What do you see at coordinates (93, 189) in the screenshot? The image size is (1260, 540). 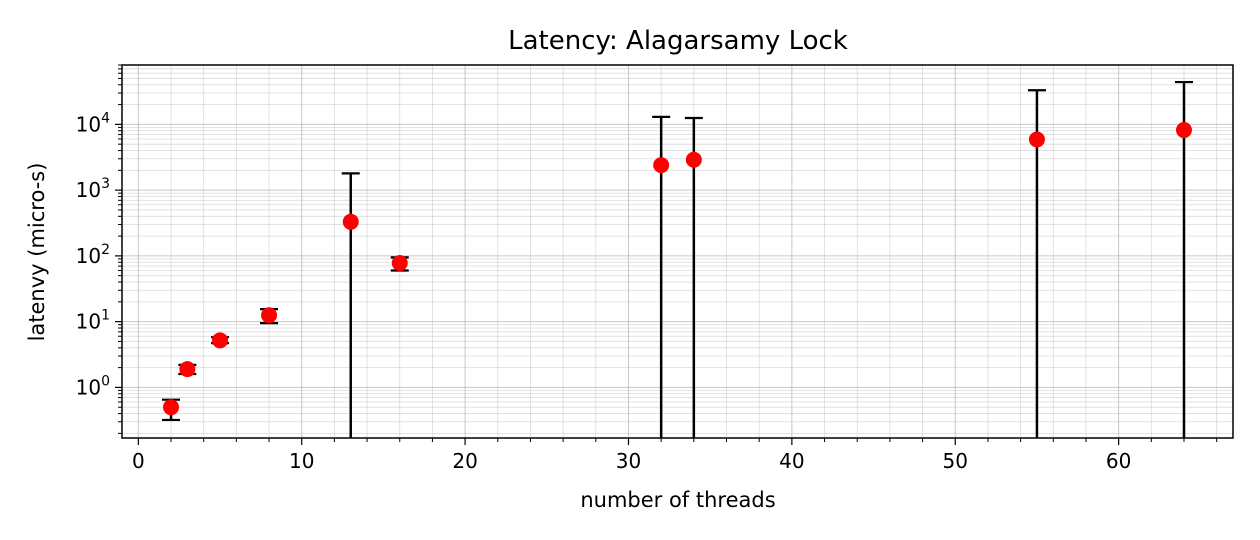 I see `y-tick-label: 10³` at bounding box center [93, 189].